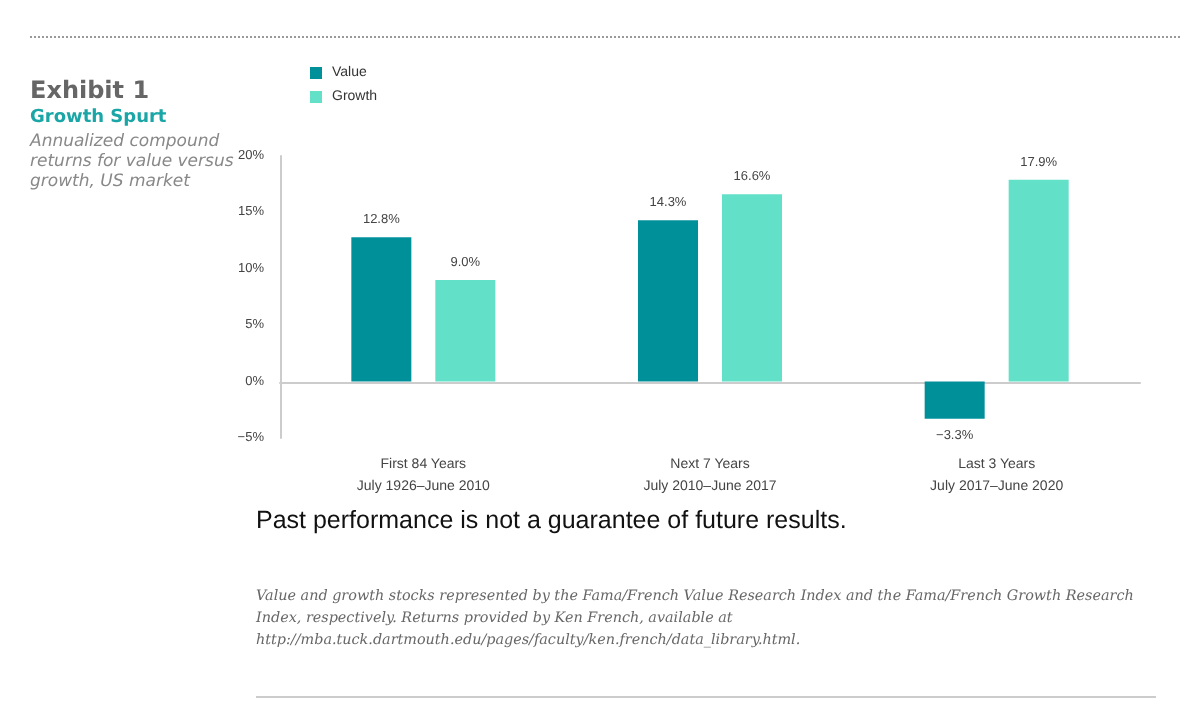 Image resolution: width=1204 pixels, height=712 pixels. Describe the element at coordinates (90, 90) in the screenshot. I see `chart-title: Exhibit 1` at that location.